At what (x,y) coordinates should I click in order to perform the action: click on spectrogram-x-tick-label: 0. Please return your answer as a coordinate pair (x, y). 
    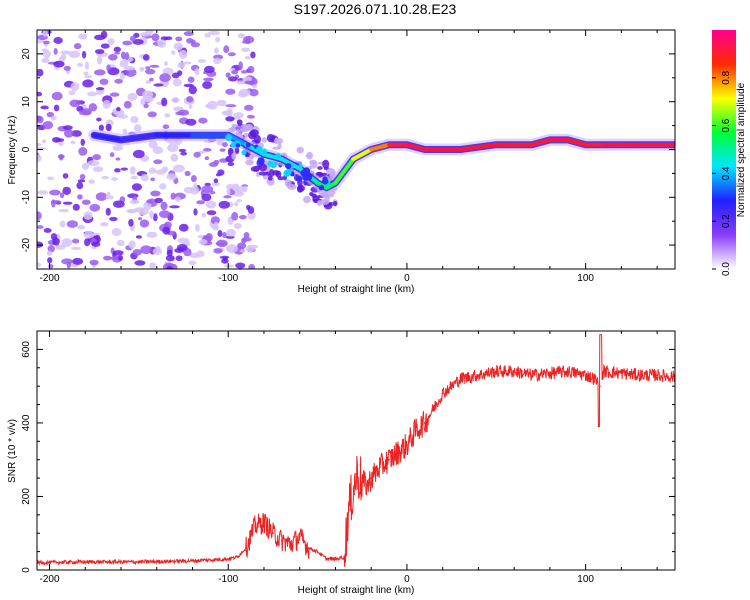
    Looking at the image, I should click on (407, 278).